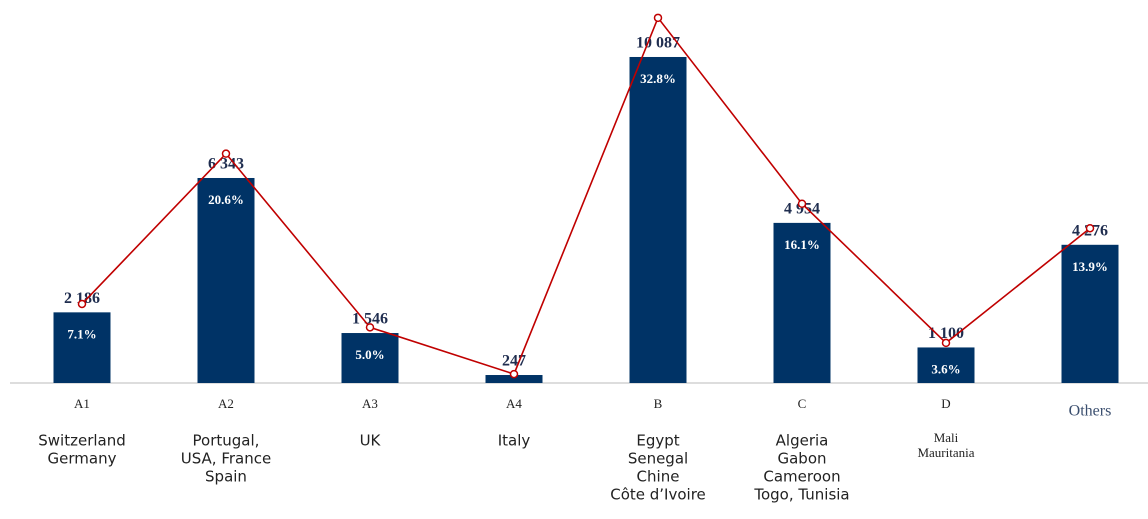 The width and height of the screenshot is (1148, 519). Describe the element at coordinates (946, 333) in the screenshot. I see `bar-value-label: 1 100` at that location.